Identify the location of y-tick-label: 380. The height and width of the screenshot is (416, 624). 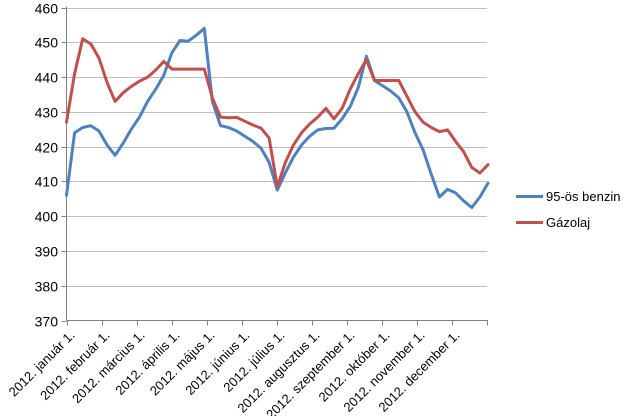
(47, 287).